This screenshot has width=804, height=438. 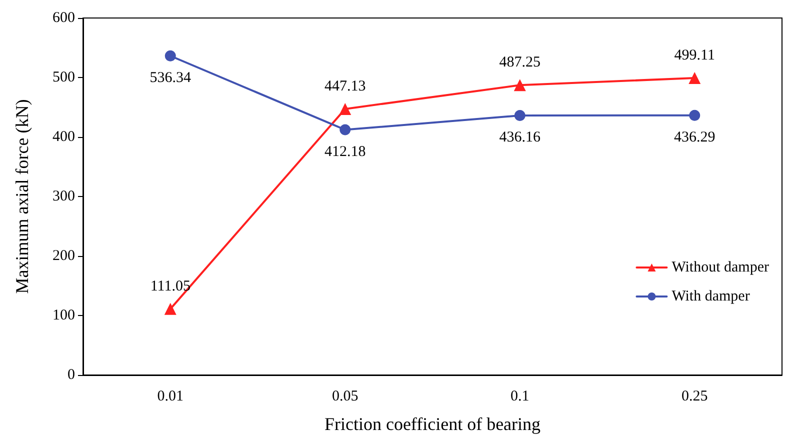 What do you see at coordinates (345, 396) in the screenshot?
I see `x-tick-label: 0.05` at bounding box center [345, 396].